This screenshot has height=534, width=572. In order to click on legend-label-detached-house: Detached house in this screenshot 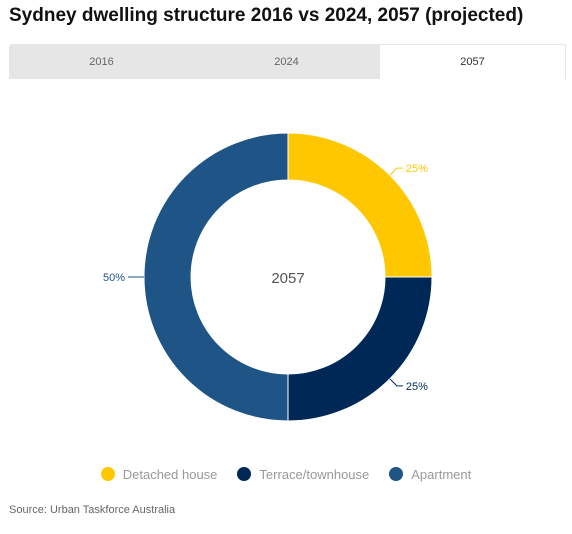, I will do `click(170, 474)`.